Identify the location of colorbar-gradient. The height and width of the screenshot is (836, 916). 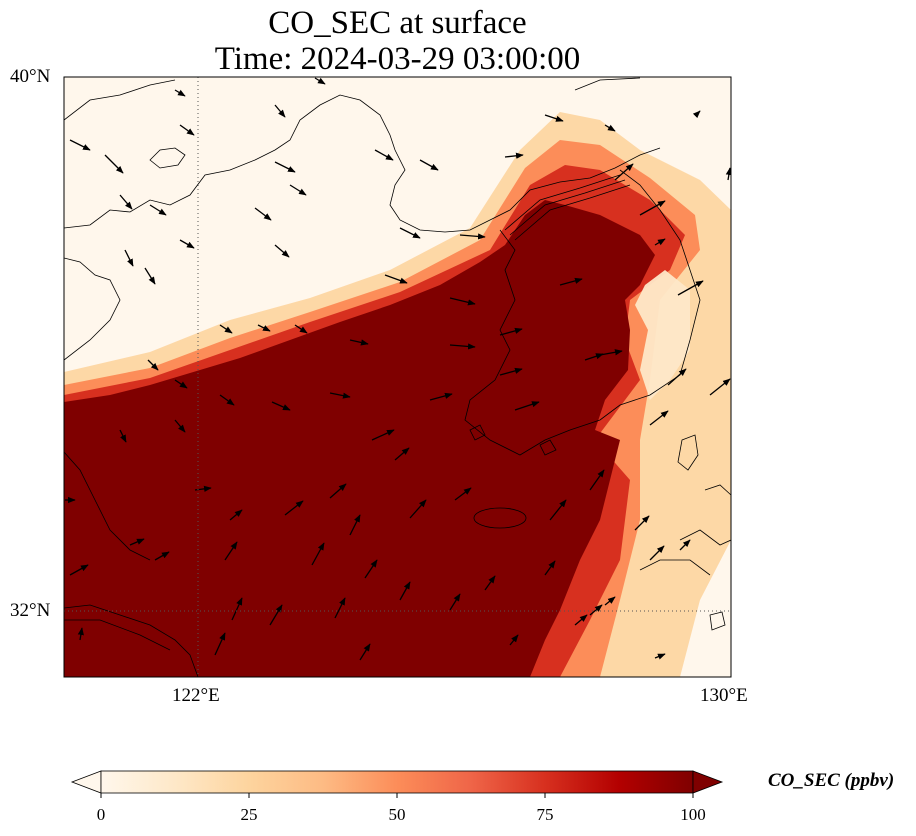
(397, 782).